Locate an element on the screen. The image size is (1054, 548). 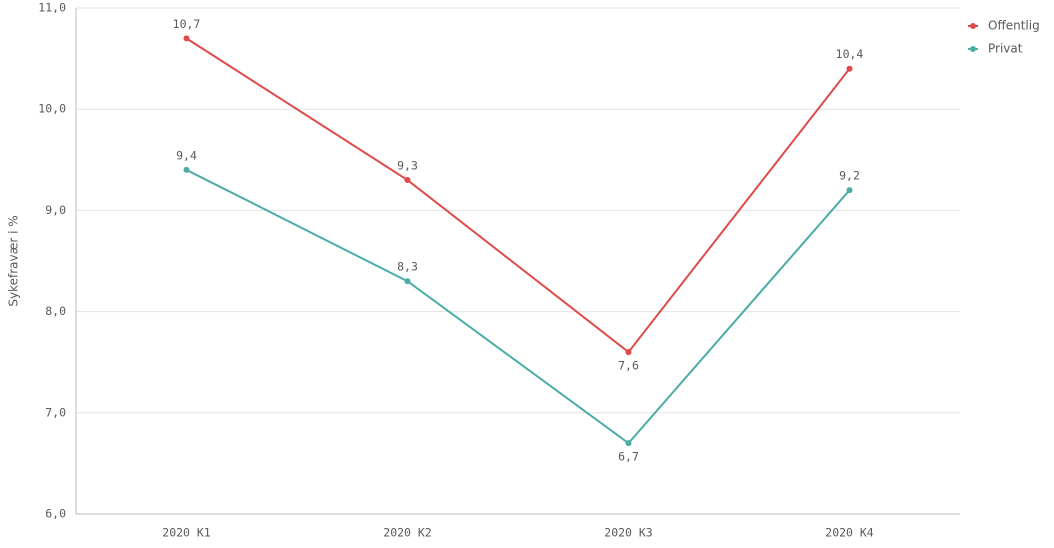
legend-label: Privat is located at coordinates (1005, 49).